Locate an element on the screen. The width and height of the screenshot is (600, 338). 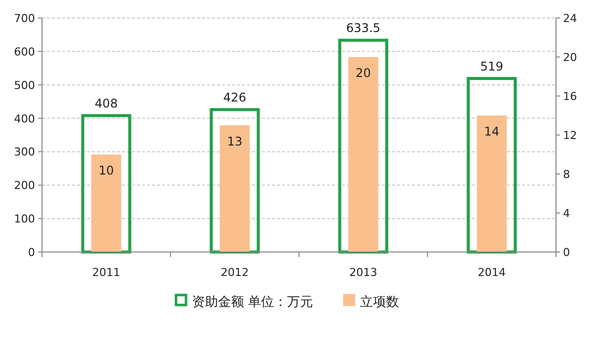
data-label: 14 is located at coordinates (492, 131).